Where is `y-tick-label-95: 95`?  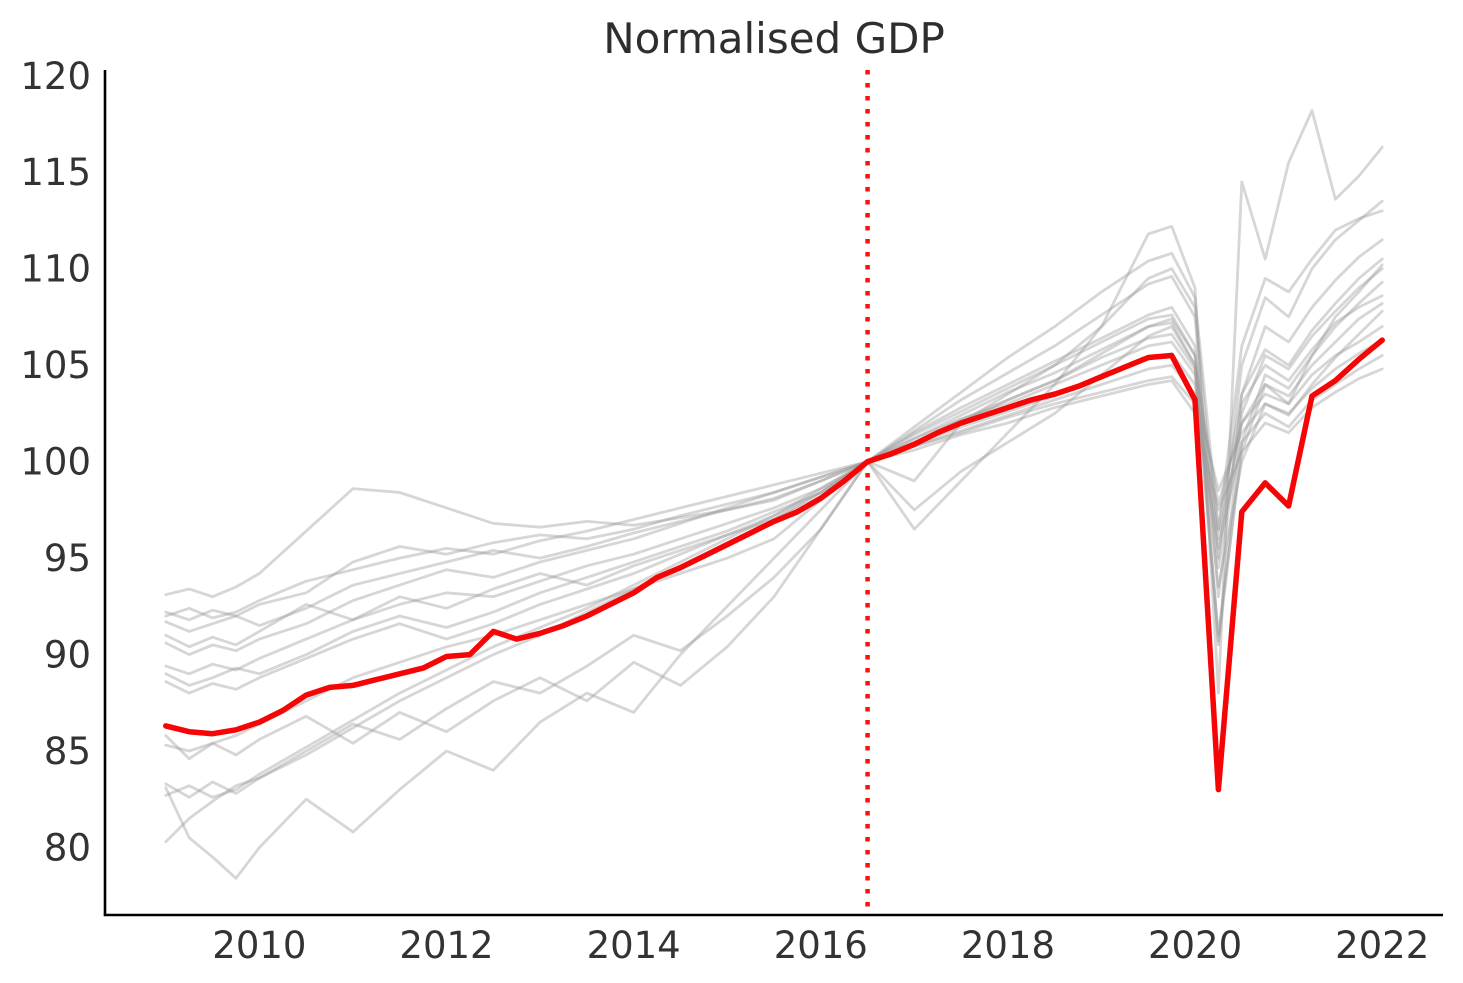
y-tick-label-95: 95 is located at coordinates (67, 558).